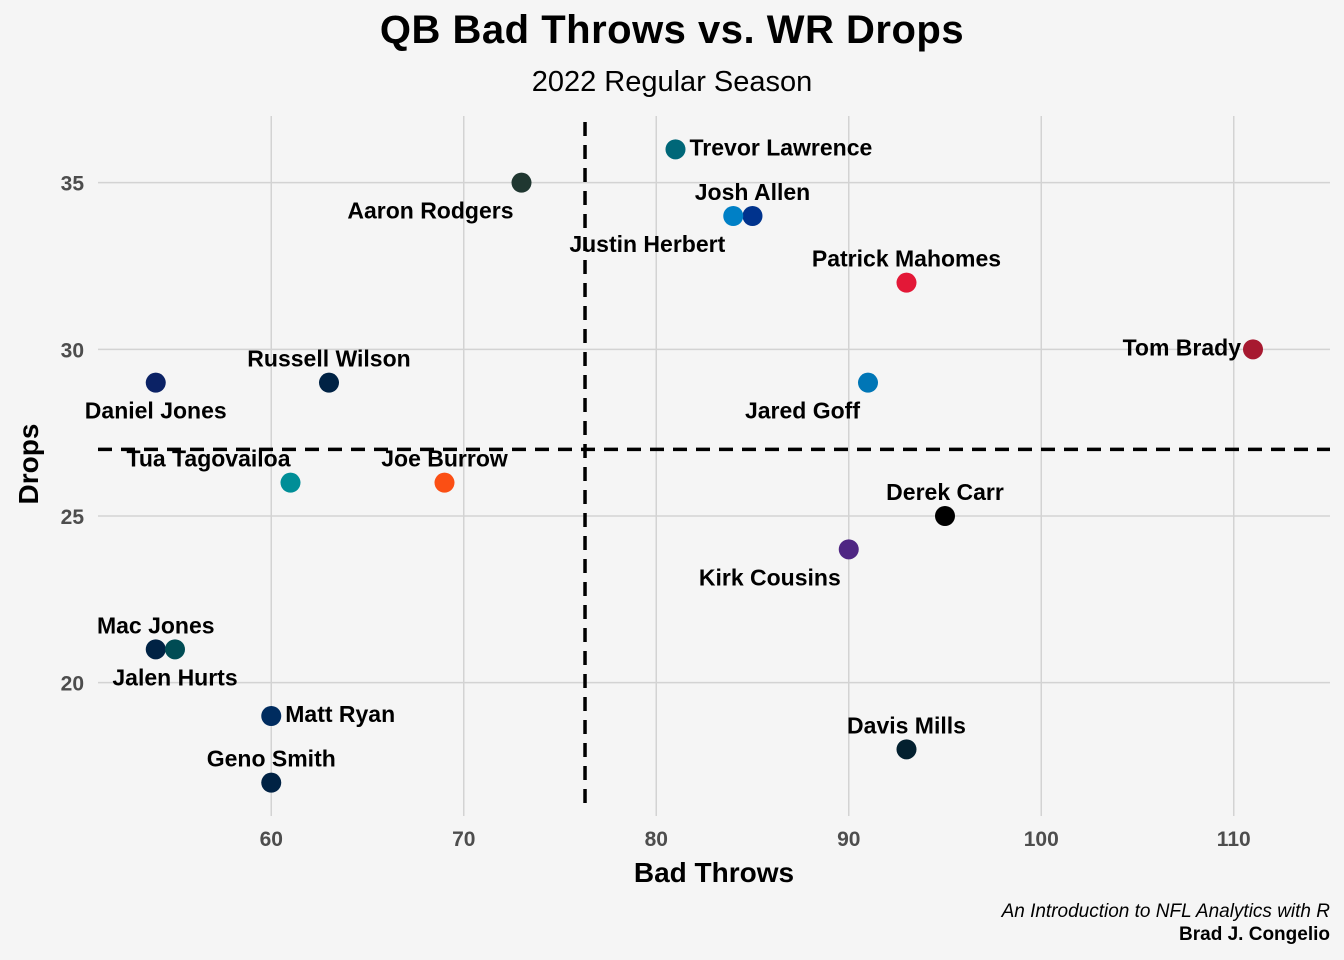 This screenshot has height=960, width=1344. Describe the element at coordinates (340, 714) in the screenshot. I see `point-label: Matt Ryan` at that location.